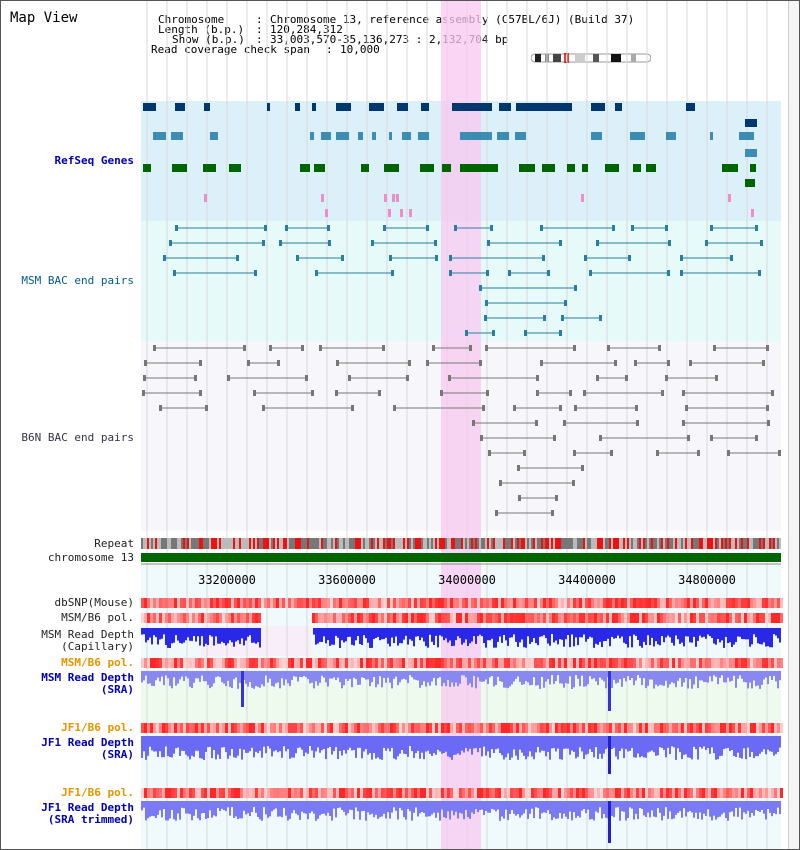 The height and width of the screenshot is (850, 800). I want to click on msm-bac-label: MSM BAC end pairs, so click(77, 280).